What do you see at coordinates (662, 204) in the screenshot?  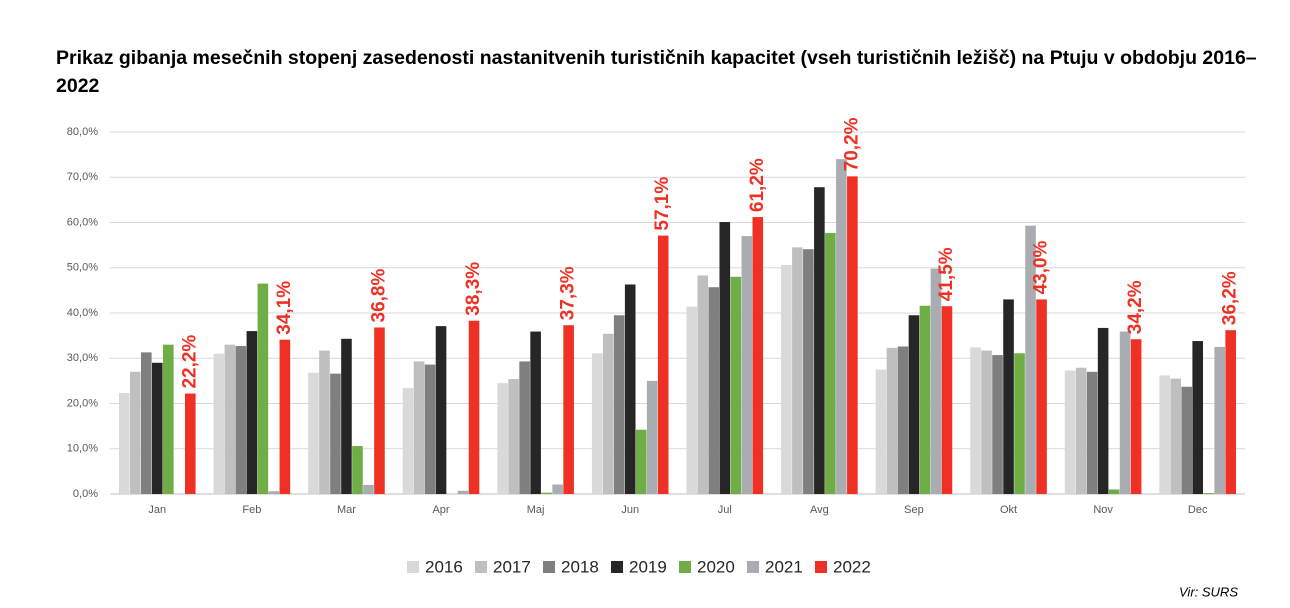 I see `data-label: 57,1%` at bounding box center [662, 204].